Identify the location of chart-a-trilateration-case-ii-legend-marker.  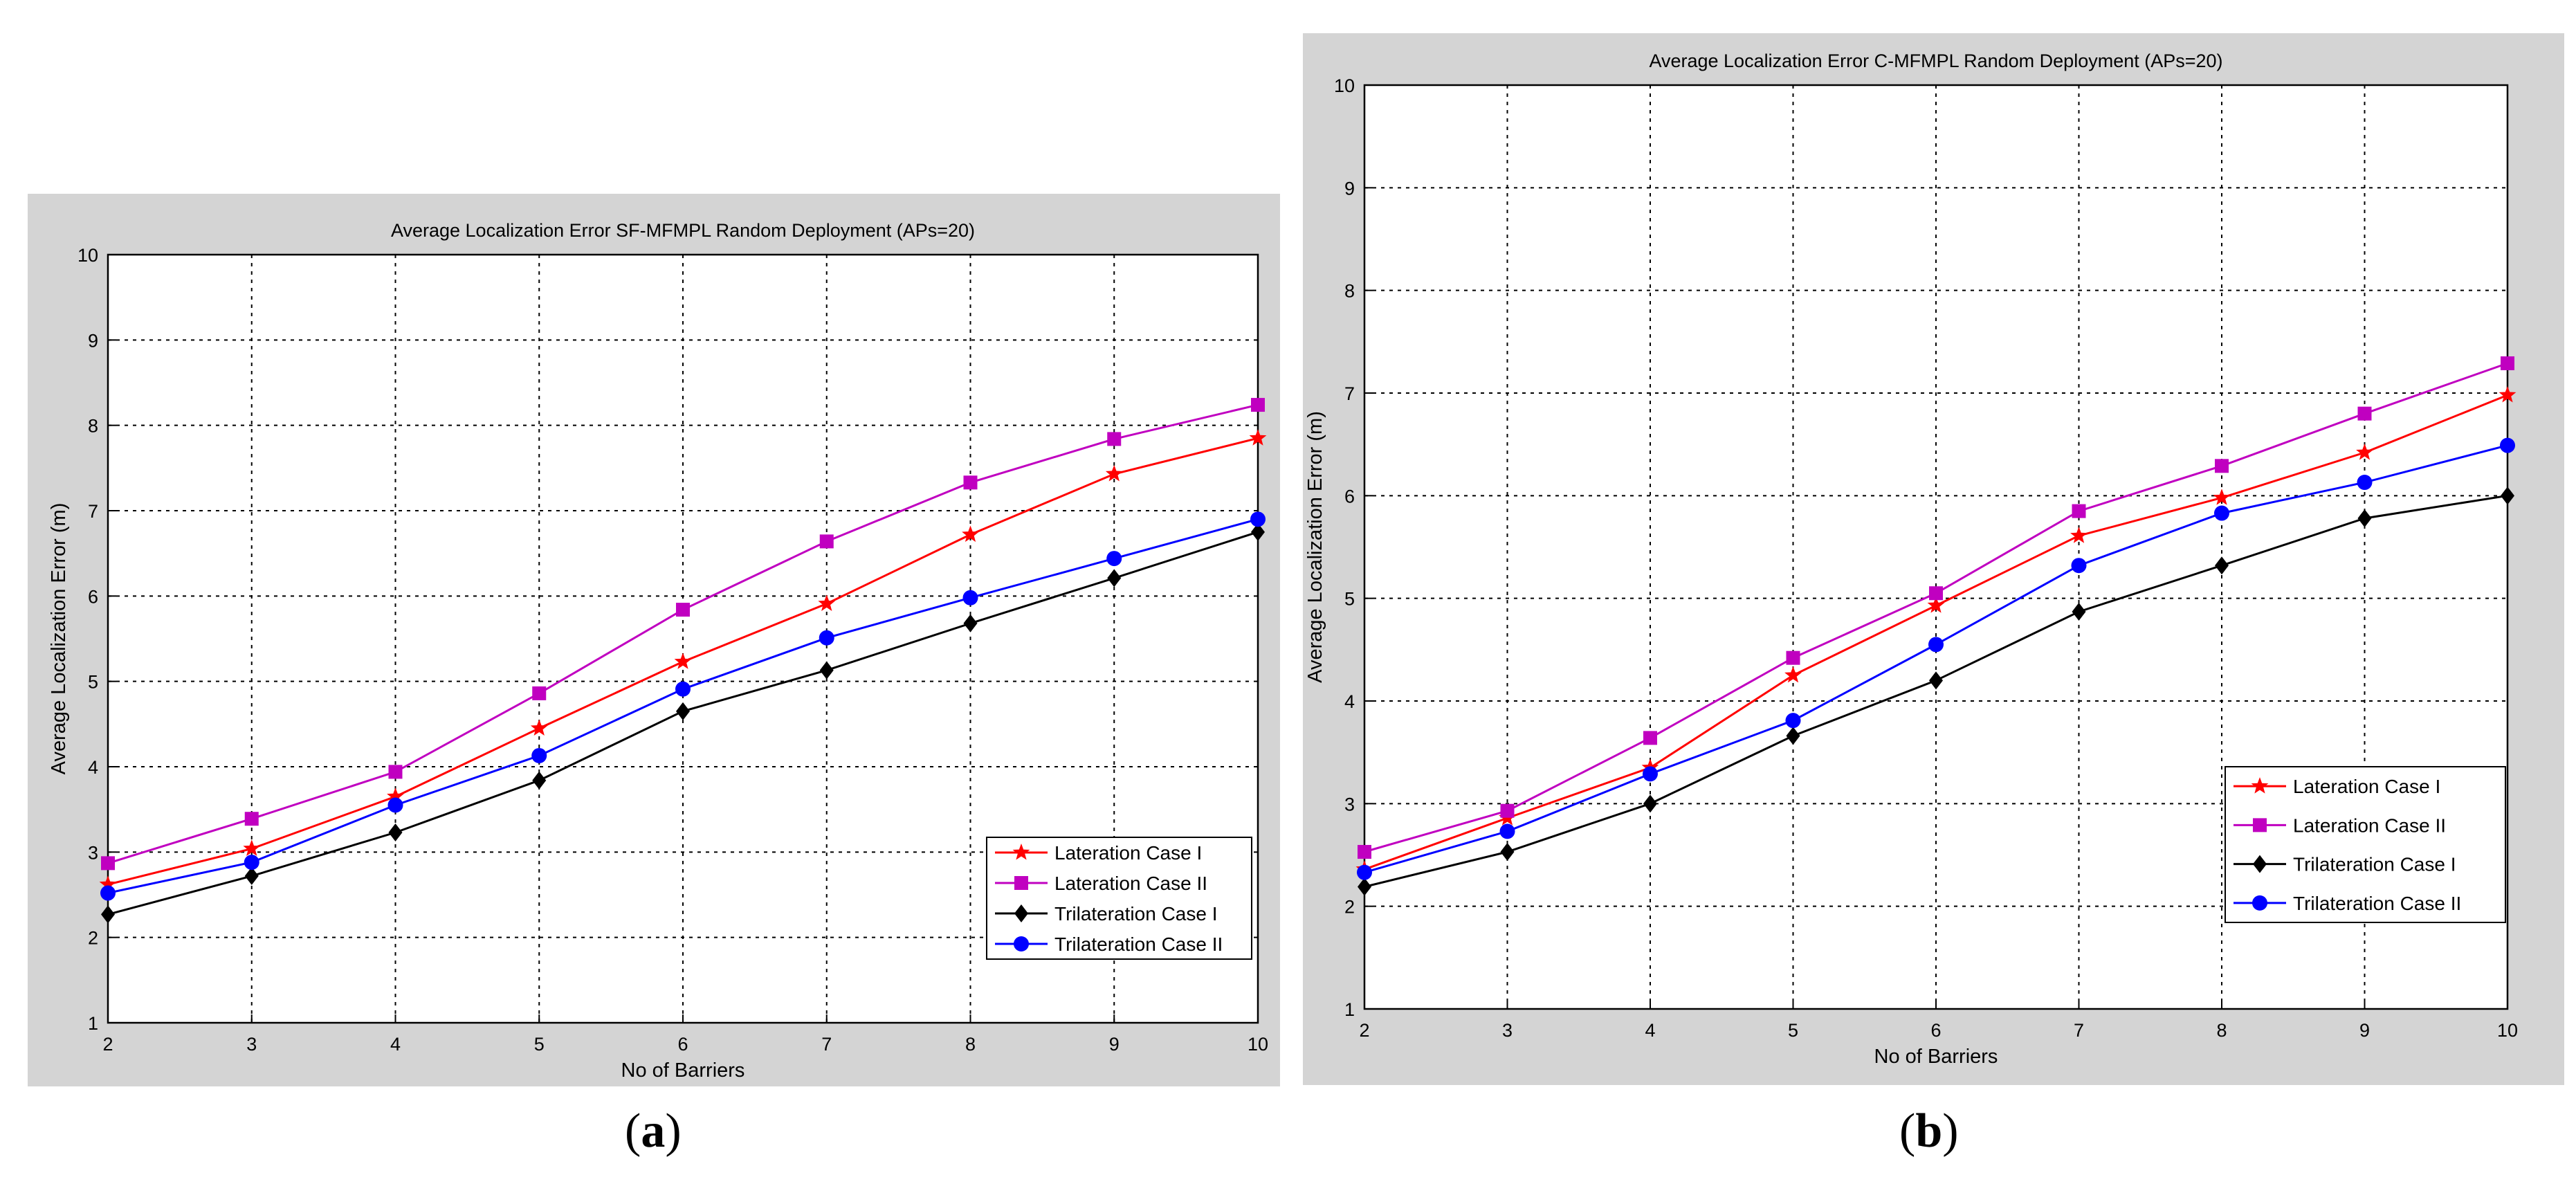
(1022, 943).